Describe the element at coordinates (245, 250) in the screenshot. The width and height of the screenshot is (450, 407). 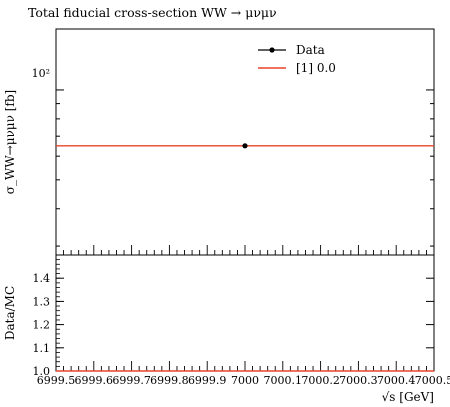
I see `main-x-ticks` at that location.